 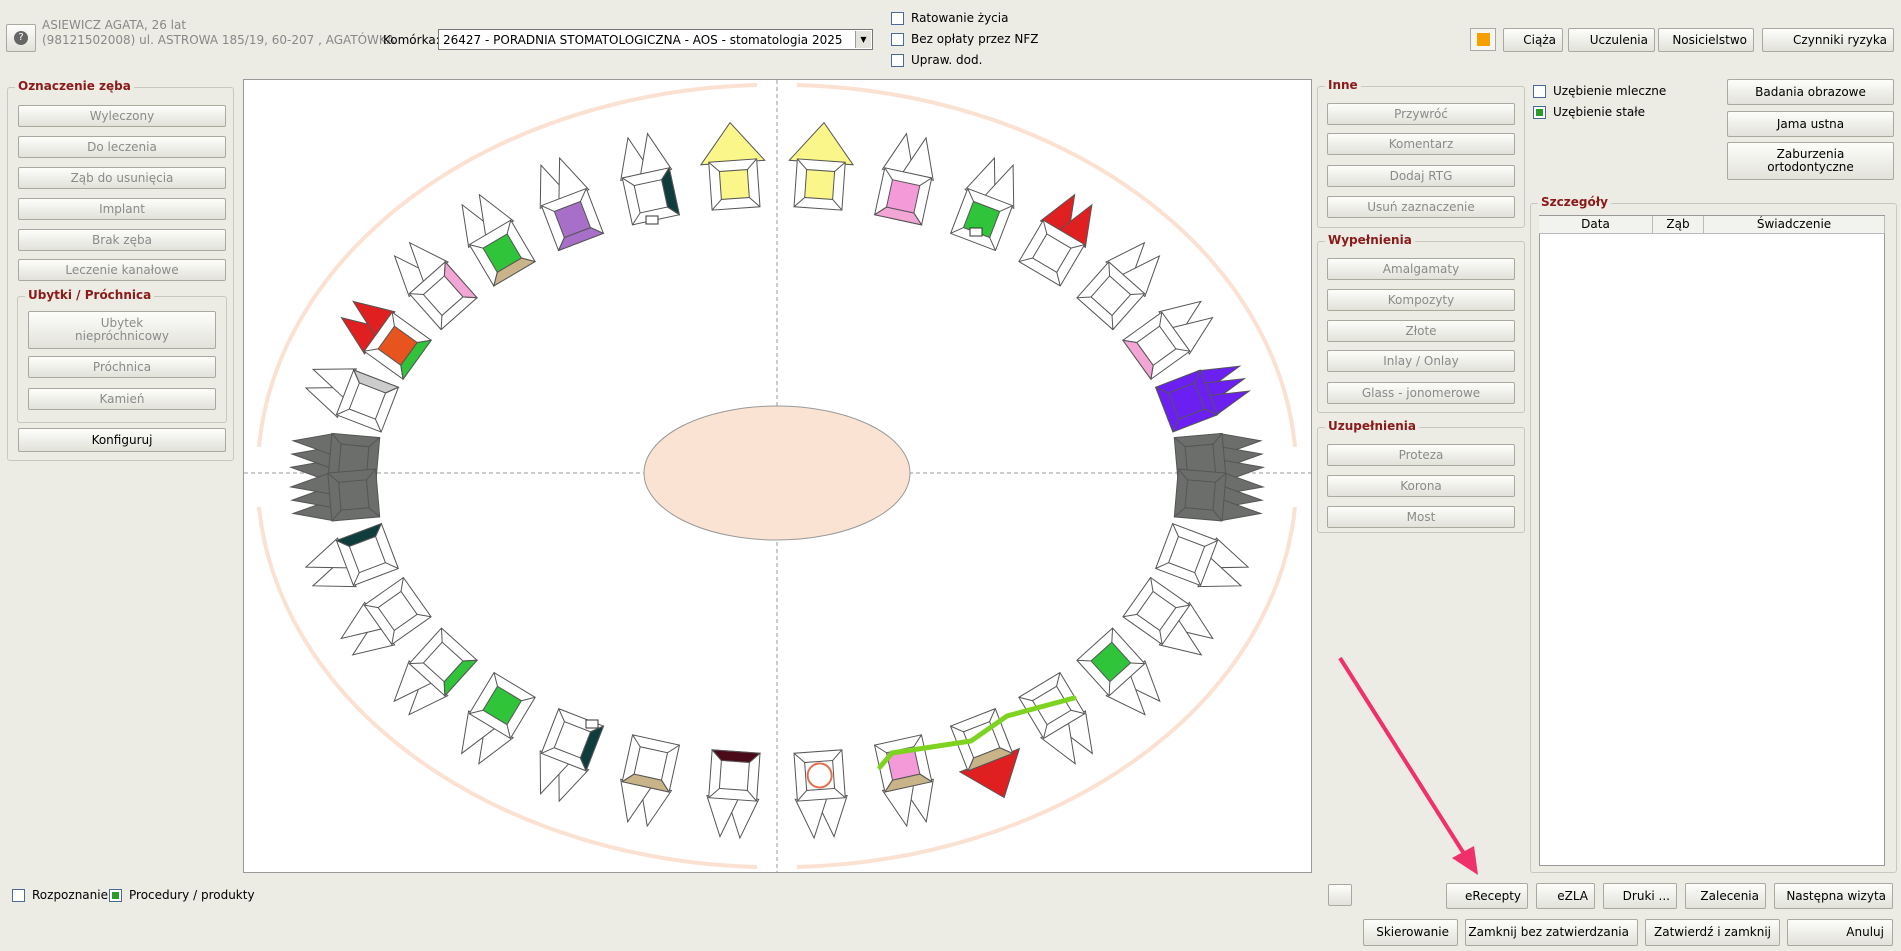 What do you see at coordinates (122, 440) in the screenshot?
I see `configure-button: Konfiguruj` at bounding box center [122, 440].